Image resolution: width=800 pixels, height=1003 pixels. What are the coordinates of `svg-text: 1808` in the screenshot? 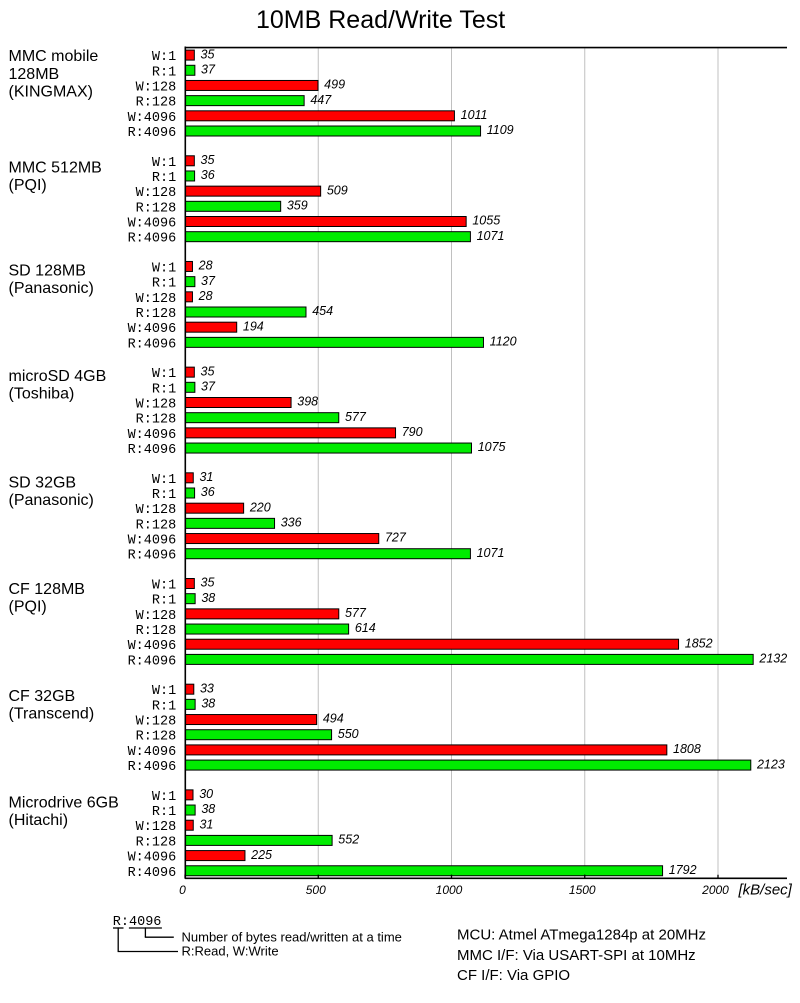 It's located at (687, 749).